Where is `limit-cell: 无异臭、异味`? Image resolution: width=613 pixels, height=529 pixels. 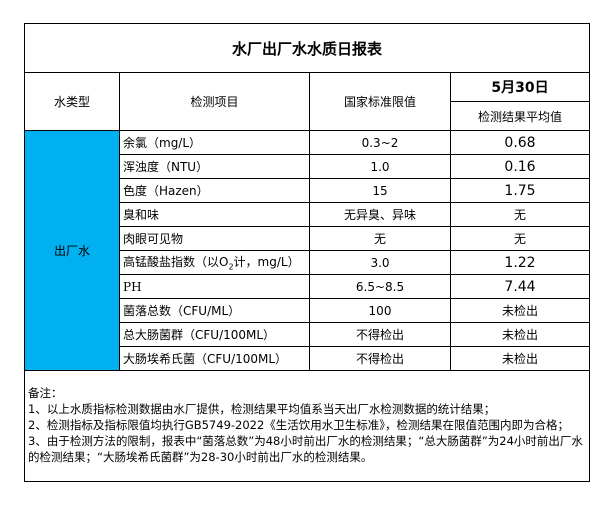 limit-cell: 无异臭、异味 is located at coordinates (380, 214).